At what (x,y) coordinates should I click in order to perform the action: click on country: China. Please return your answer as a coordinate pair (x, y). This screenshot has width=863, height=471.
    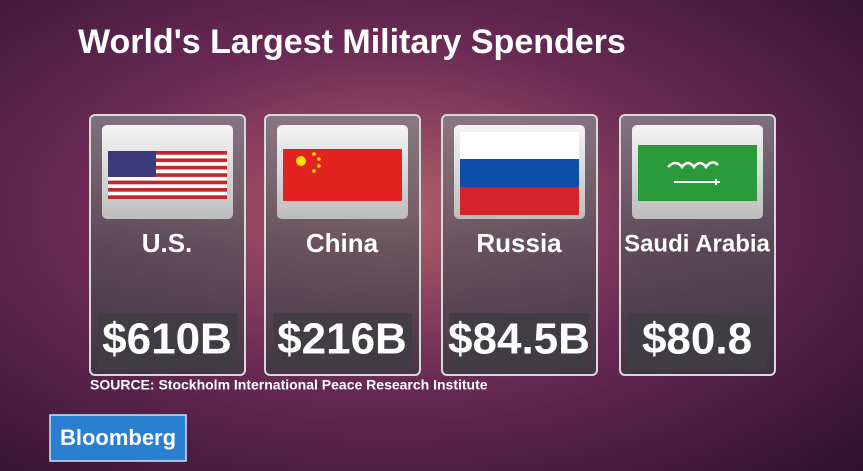
    Looking at the image, I should click on (342, 243).